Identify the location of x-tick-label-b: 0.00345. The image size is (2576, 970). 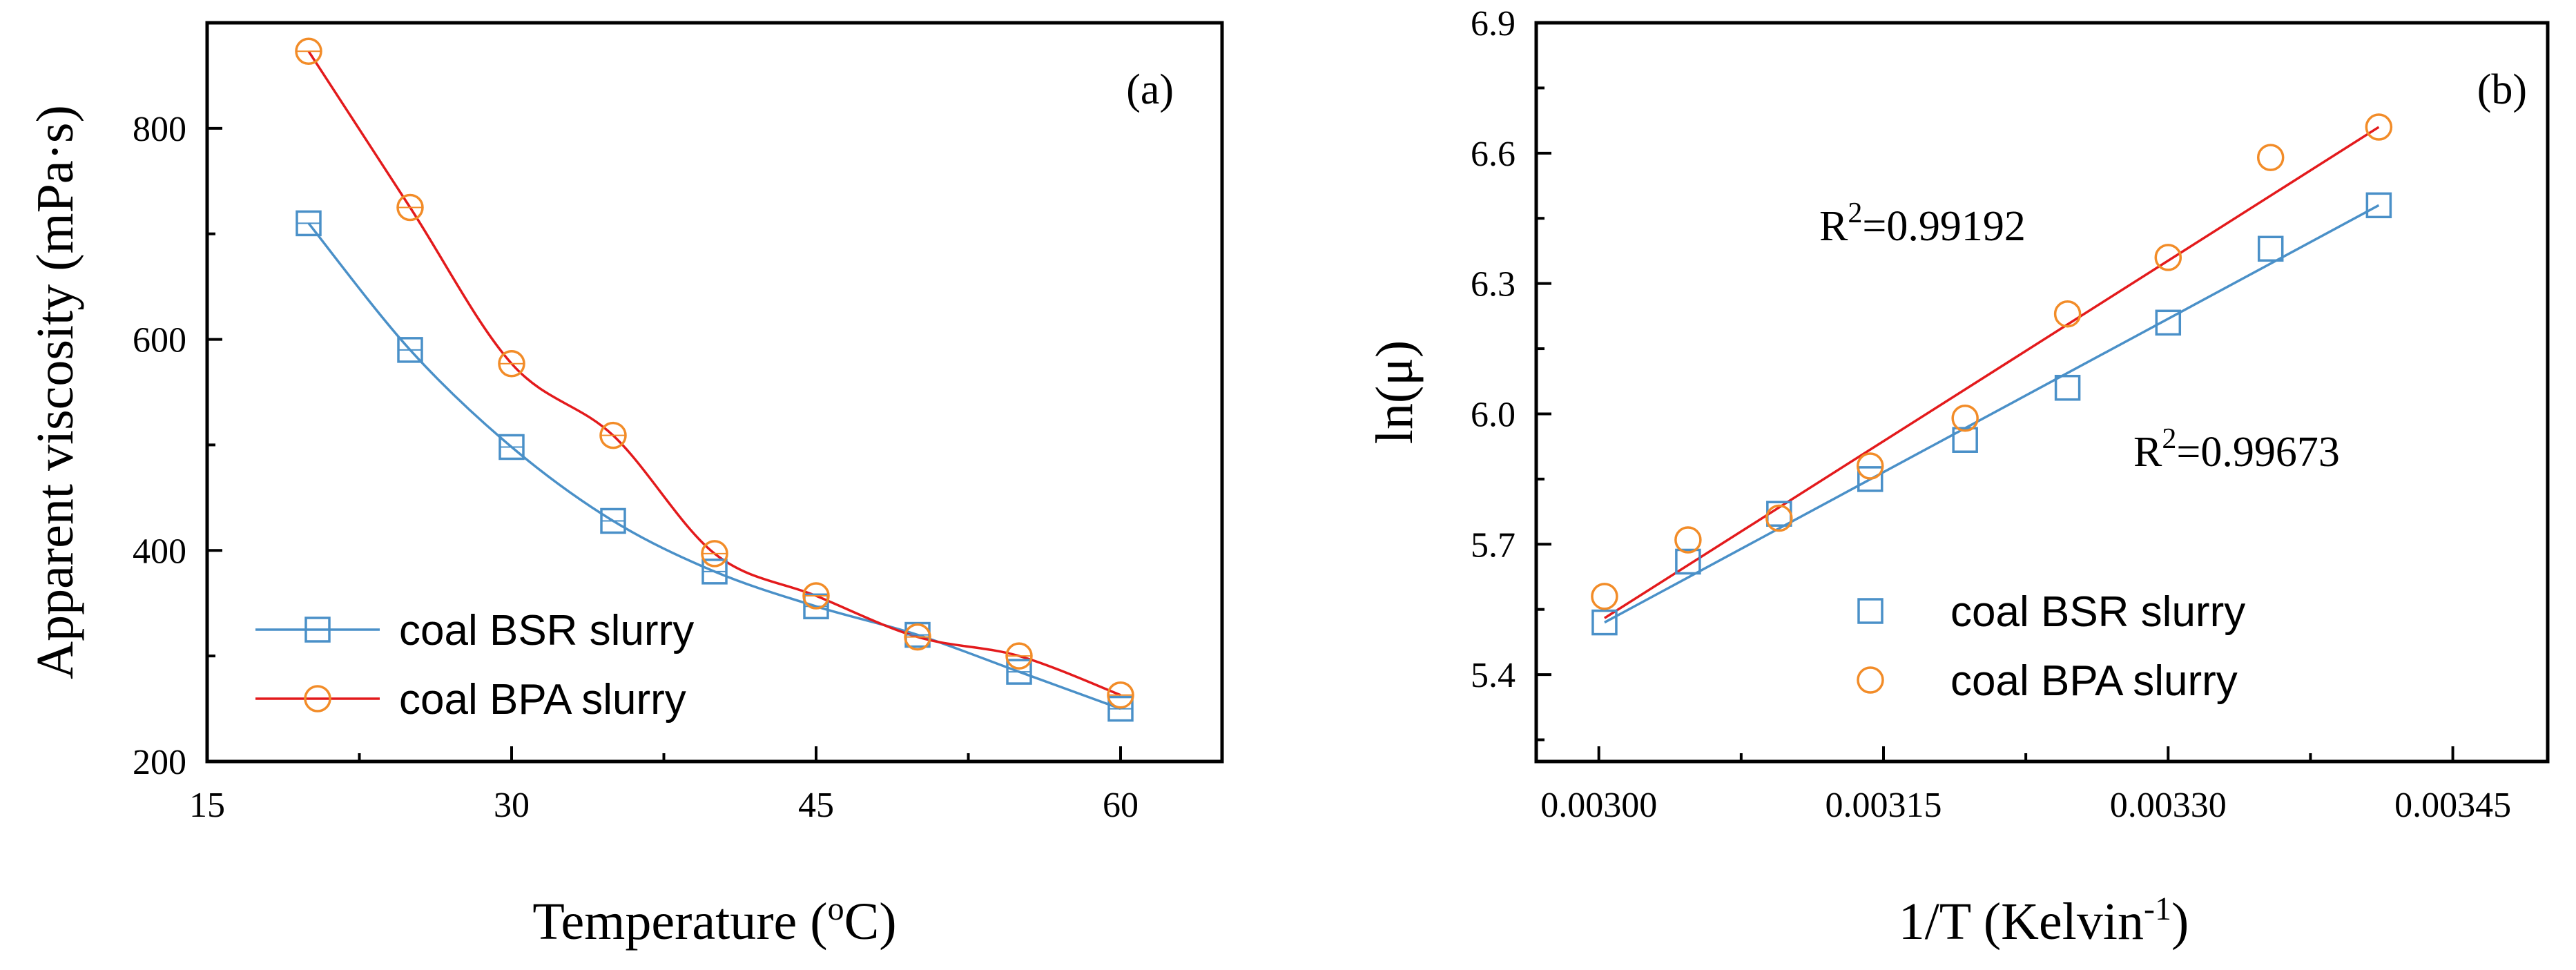
(2453, 805).